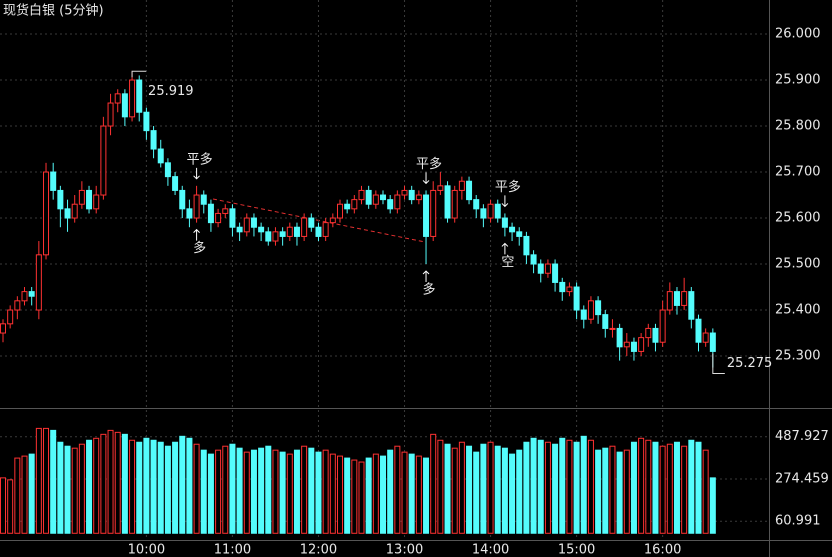 Image resolution: width=832 pixels, height=557 pixels. I want to click on x-tick-label: 11:00, so click(232, 550).